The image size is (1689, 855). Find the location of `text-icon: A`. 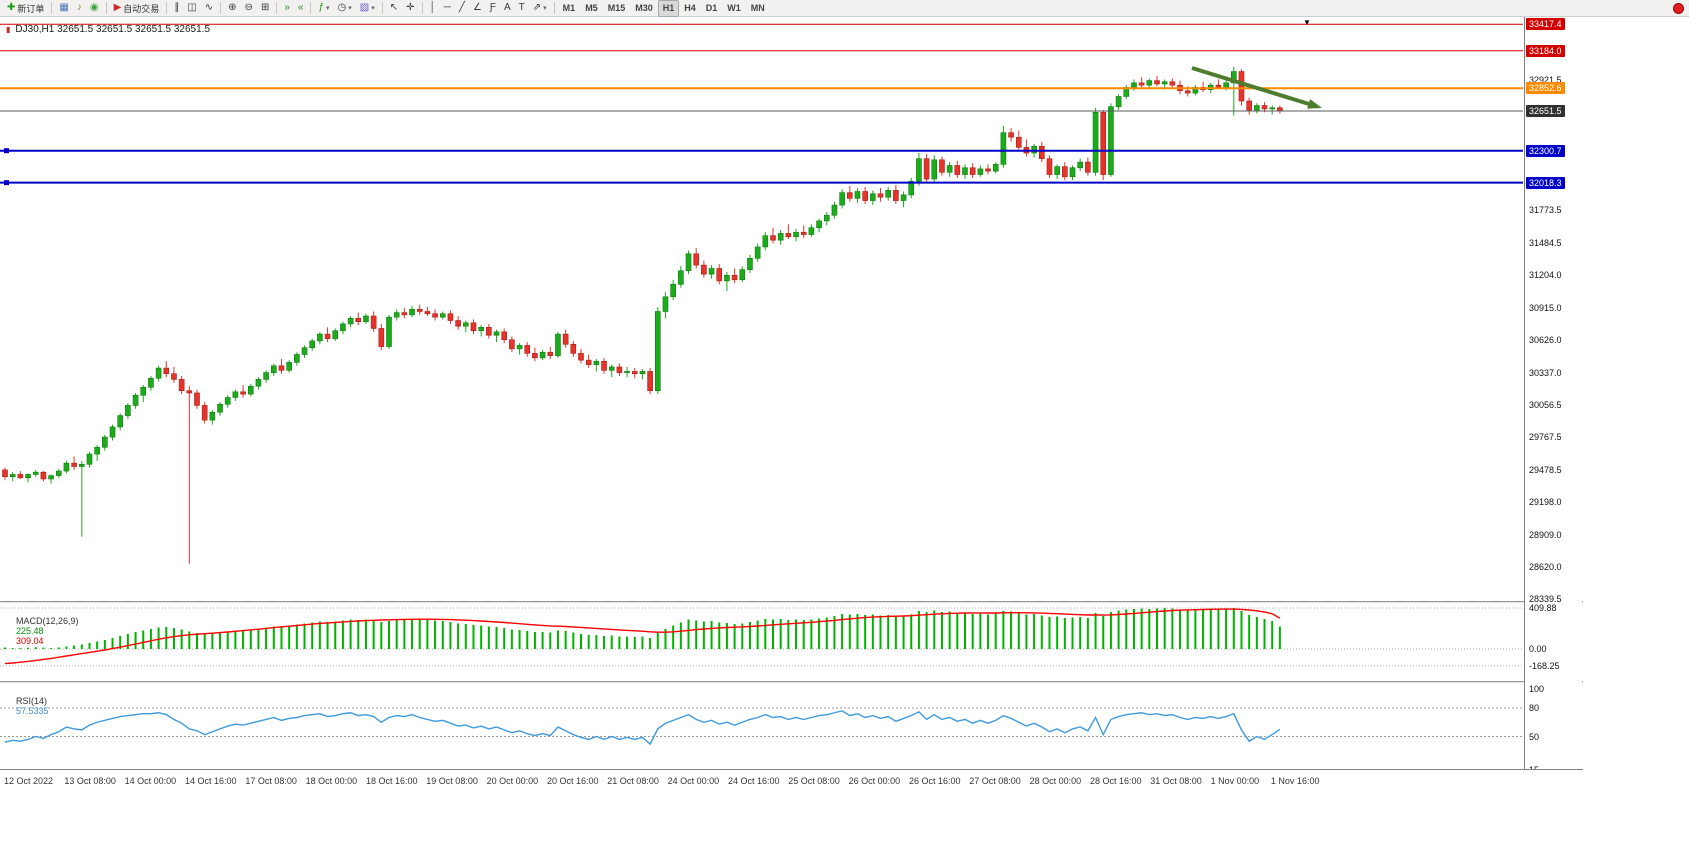

text-icon: A is located at coordinates (507, 7).